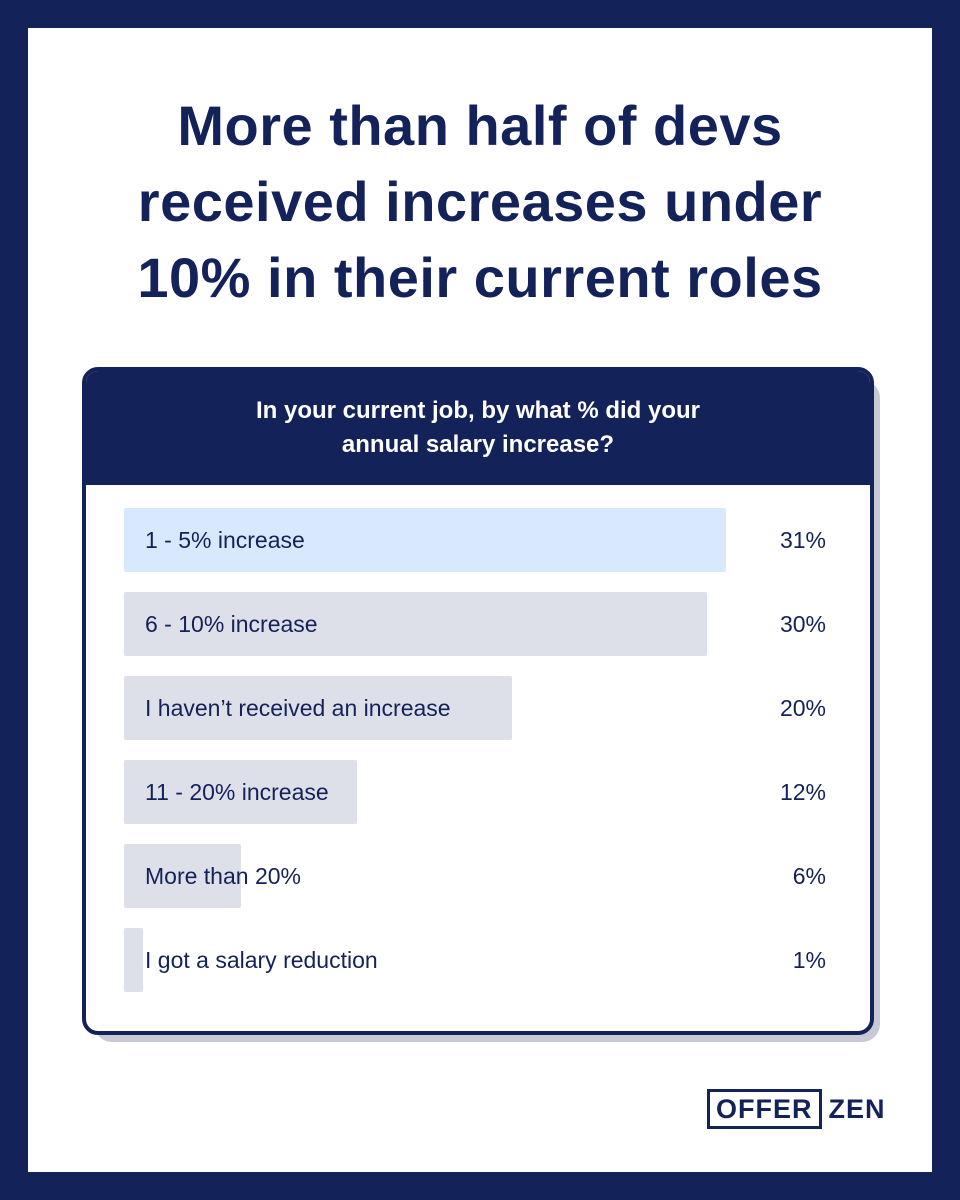 This screenshot has height=1200, width=960. I want to click on bar-label: 6 - 10% increase, so click(231, 624).